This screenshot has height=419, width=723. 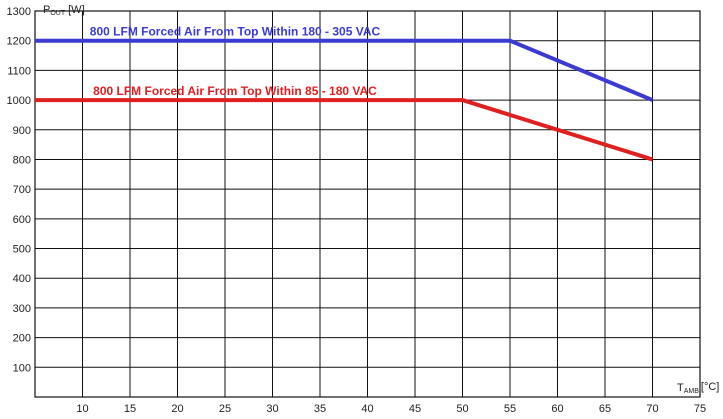 I want to click on x-tick-label: 45, so click(x=415, y=409).